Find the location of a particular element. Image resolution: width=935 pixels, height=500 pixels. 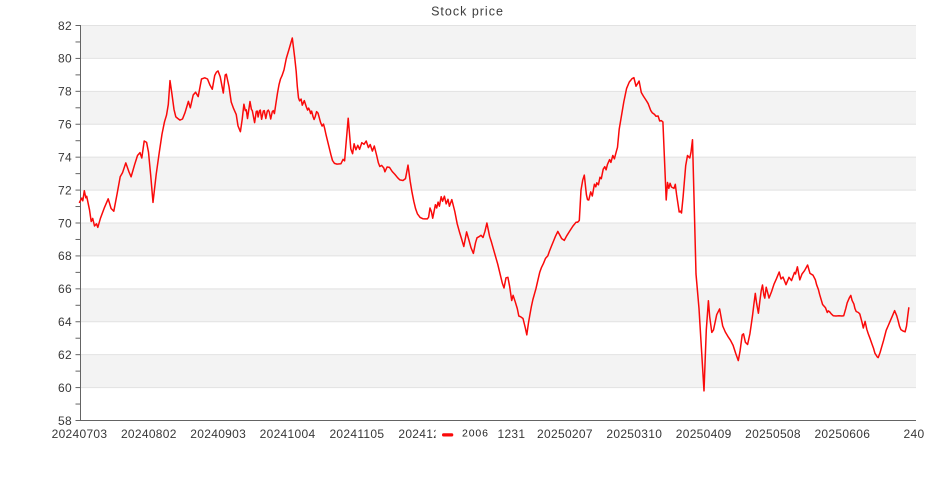

svg-text: 76 is located at coordinates (65, 125).